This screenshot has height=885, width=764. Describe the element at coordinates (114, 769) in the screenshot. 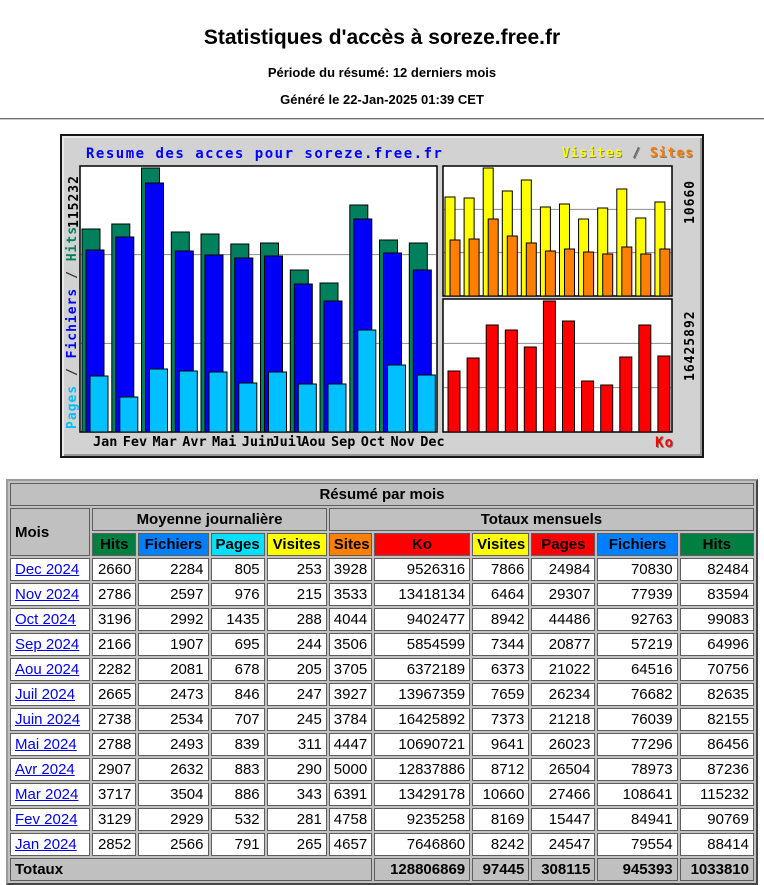

I see `value-cell: 2907` at that location.